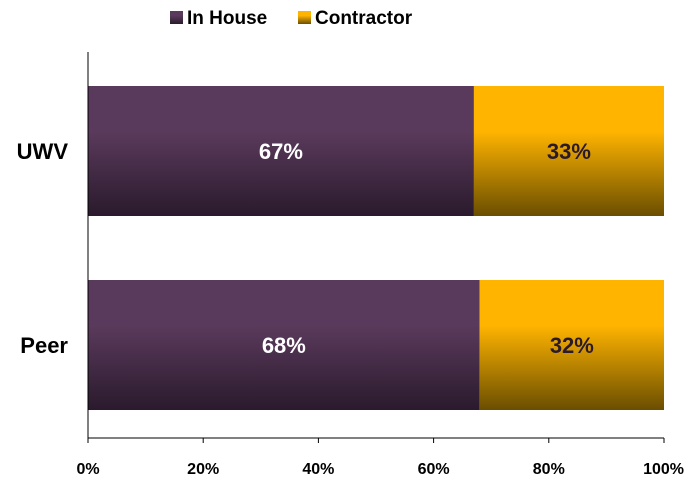 The width and height of the screenshot is (686, 480). I want to click on legend-label-0: In House, so click(227, 18).